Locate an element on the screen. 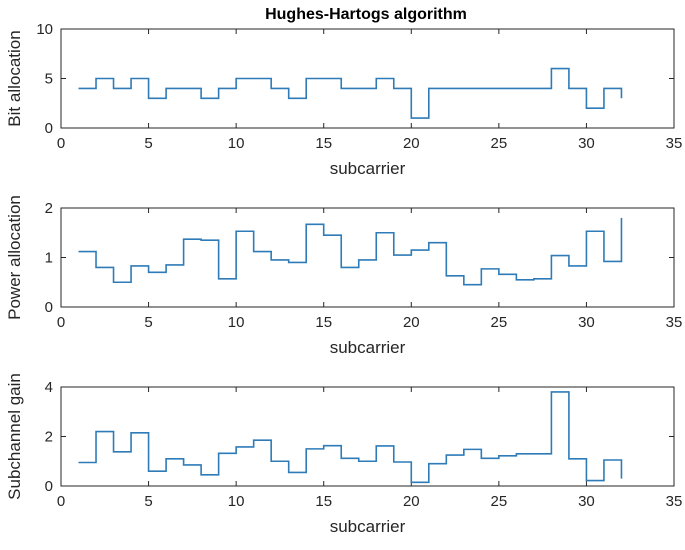 This screenshot has height=550, width=685. figure-title: Hughes-Hartogs algorithm is located at coordinates (366, 14).